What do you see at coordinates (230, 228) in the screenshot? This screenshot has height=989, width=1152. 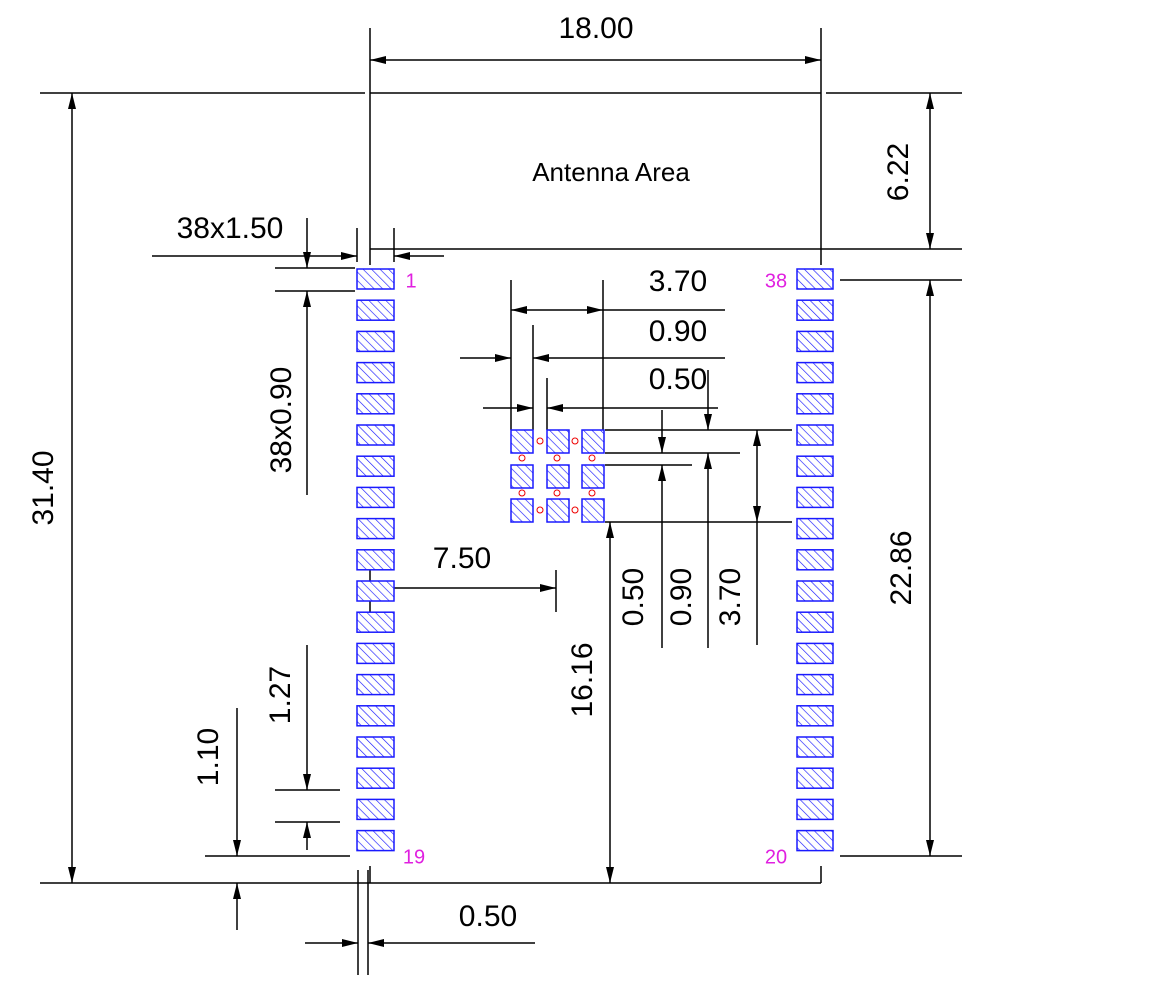 I see `dimension: 38x1.50` at bounding box center [230, 228].